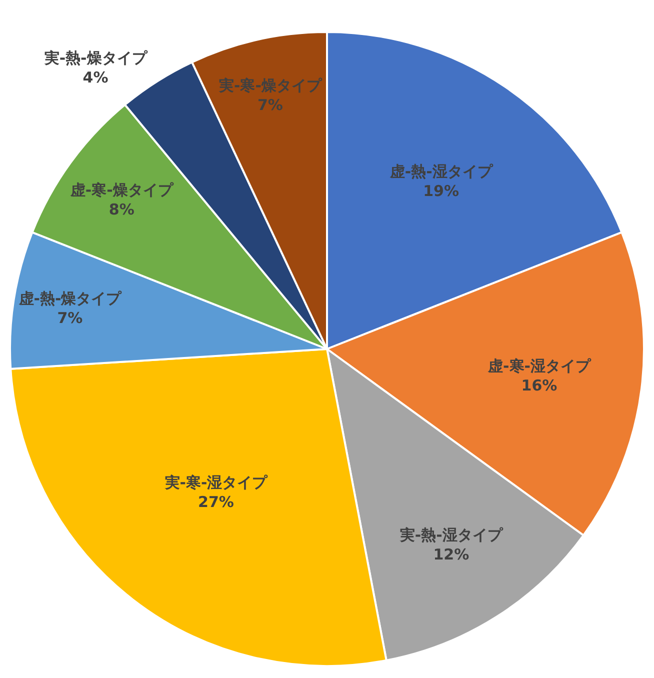 The height and width of the screenshot is (678, 654). Describe the element at coordinates (95, 58) in the screenshot. I see `slice-label: 実-熱-燥タイプ` at that location.